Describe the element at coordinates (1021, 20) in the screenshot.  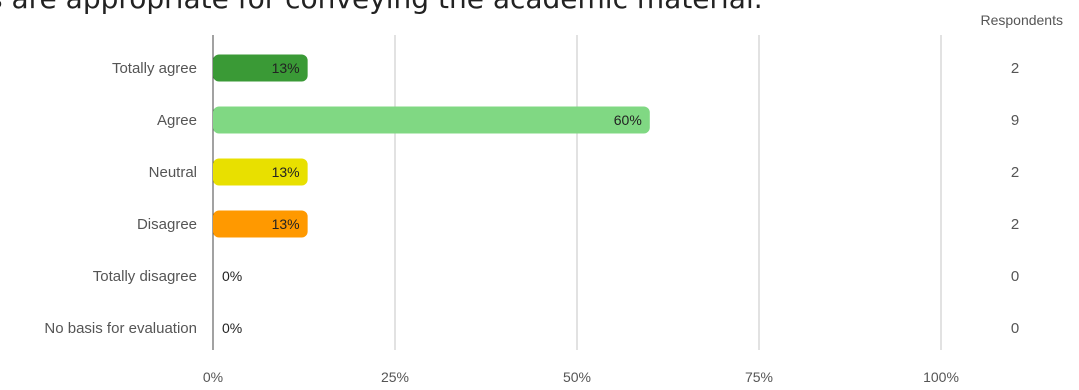
I see `respondents-header: Respondents` at that location.